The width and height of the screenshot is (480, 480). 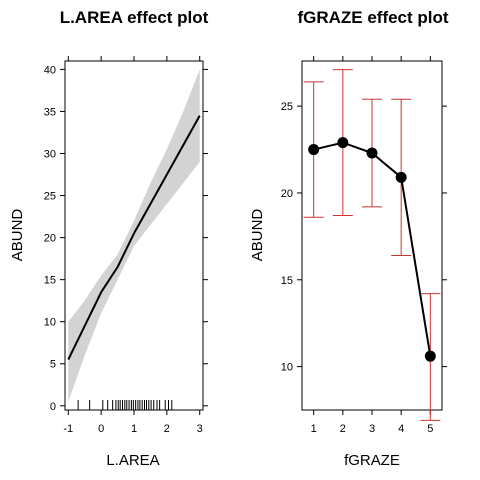 What do you see at coordinates (287, 368) in the screenshot?
I see `fgraze-y-tick-label: 10` at bounding box center [287, 368].